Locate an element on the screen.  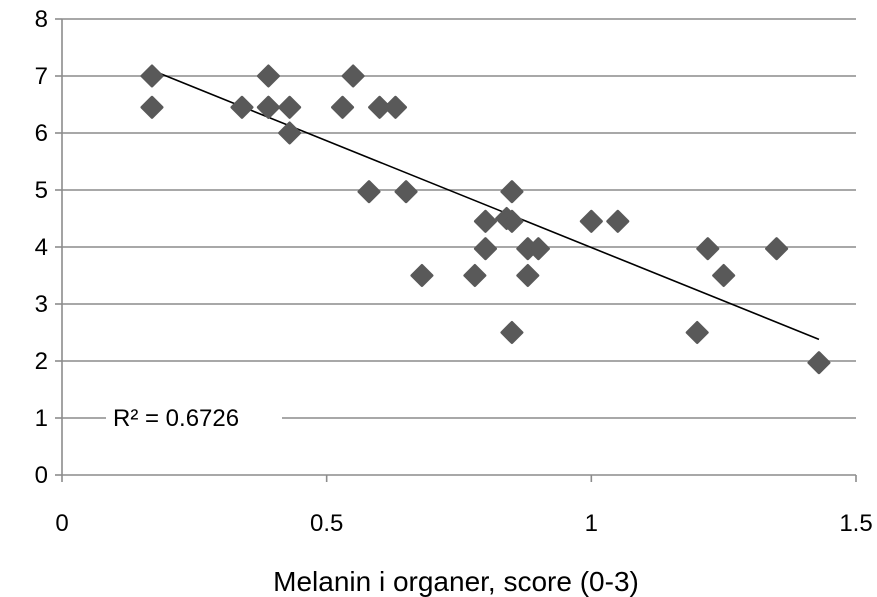
y-tick-label: 5 is located at coordinates (41, 190).